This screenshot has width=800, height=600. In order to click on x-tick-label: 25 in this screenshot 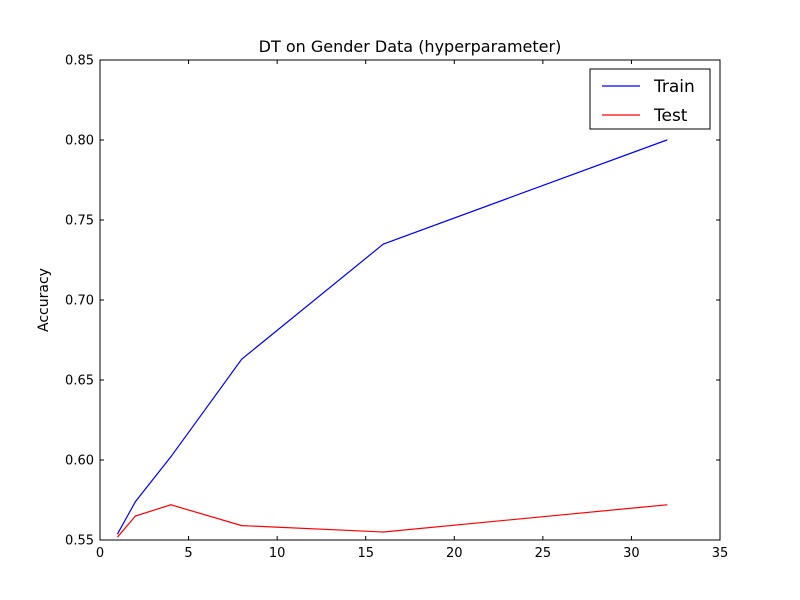, I will do `click(543, 553)`.